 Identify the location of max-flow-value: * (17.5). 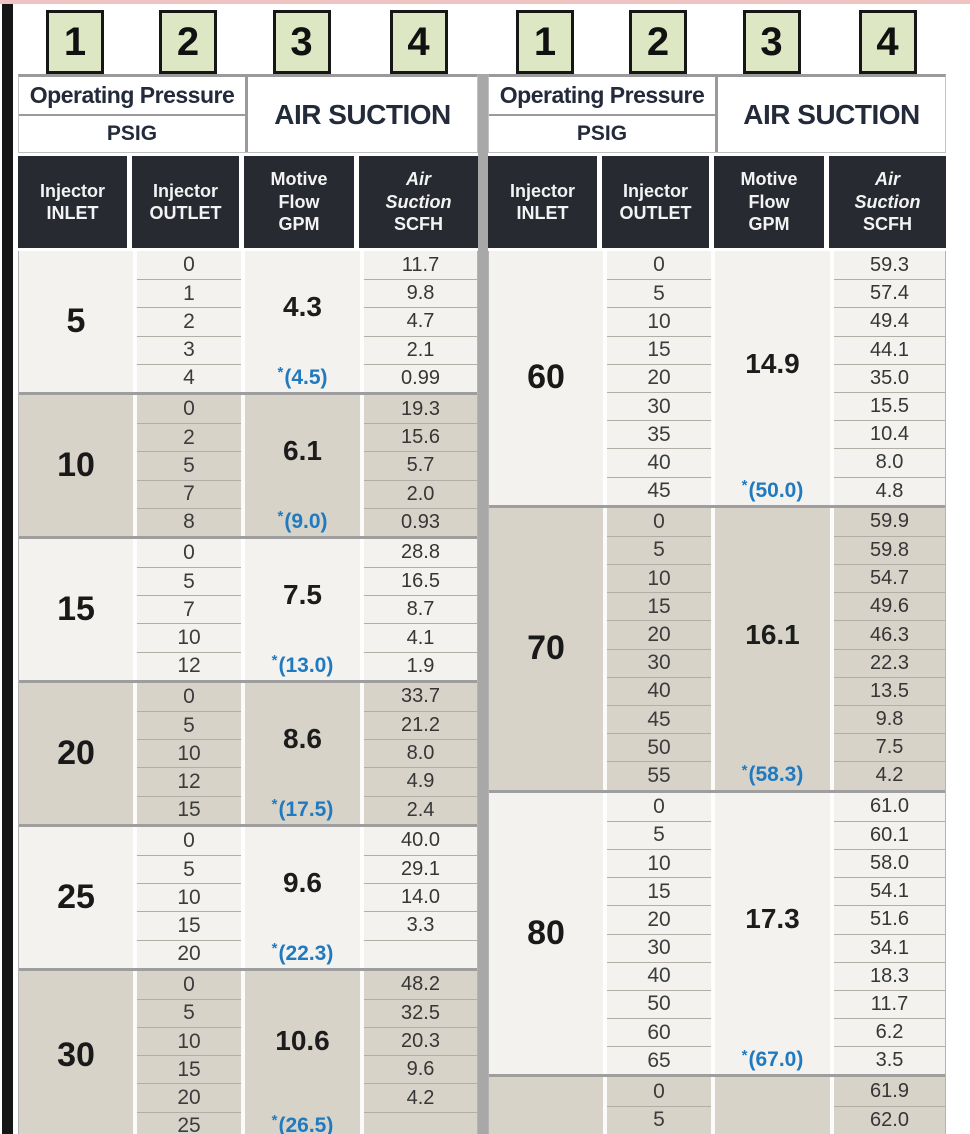
(302, 808).